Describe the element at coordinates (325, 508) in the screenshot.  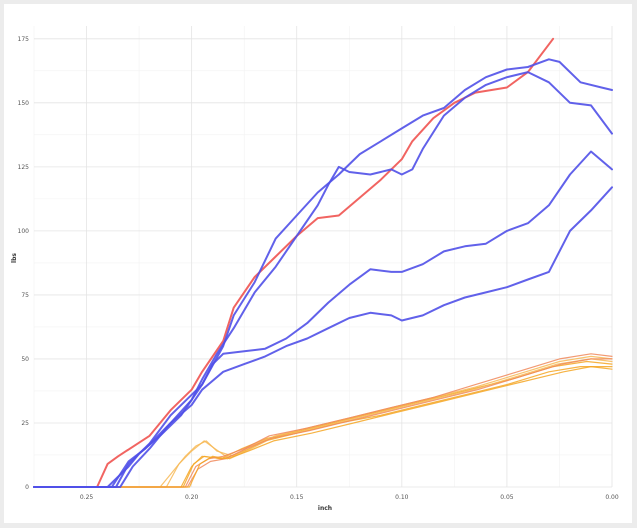
I see `x-axis-label: inch` at that location.